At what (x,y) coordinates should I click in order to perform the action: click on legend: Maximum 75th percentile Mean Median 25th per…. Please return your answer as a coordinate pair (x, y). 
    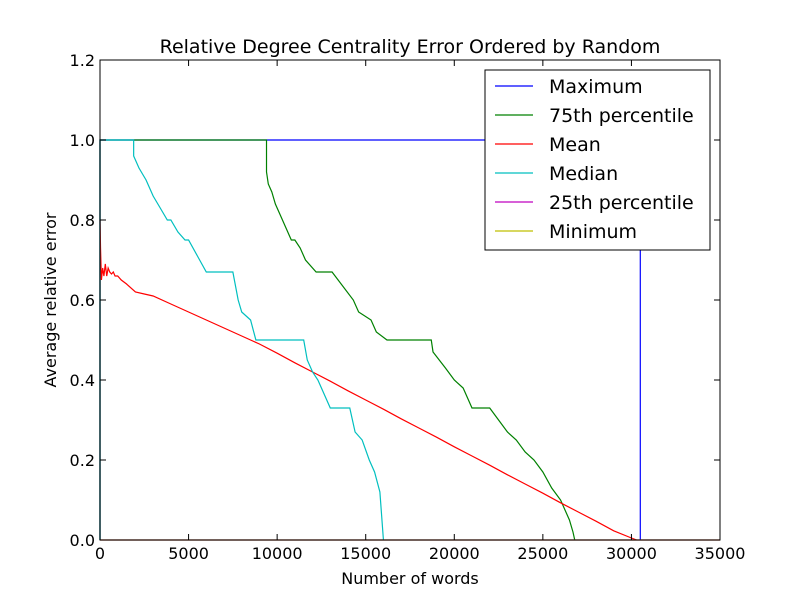
    Looking at the image, I should click on (597, 160).